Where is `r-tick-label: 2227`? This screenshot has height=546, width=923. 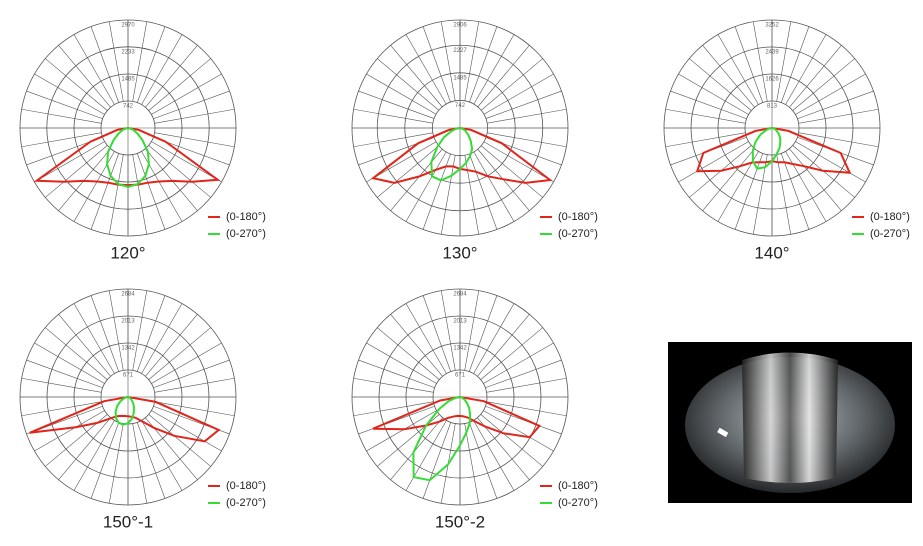
r-tick-label: 2227 is located at coordinates (460, 51).